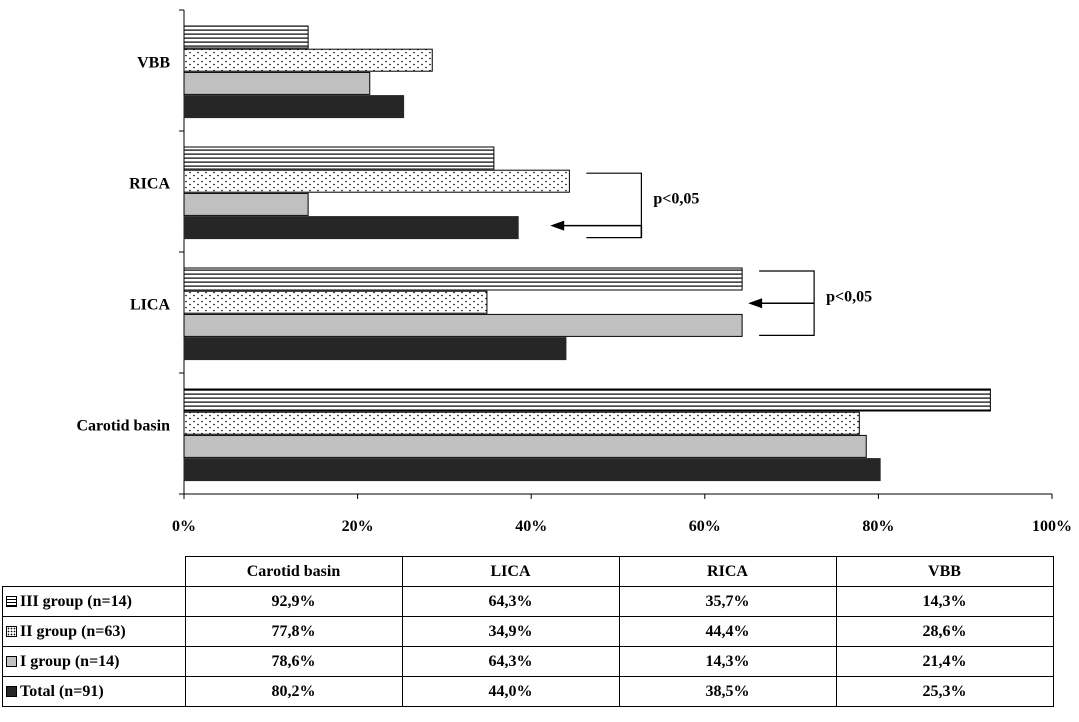  Describe the element at coordinates (705, 526) in the screenshot. I see `x-tick-label: 60%` at that location.